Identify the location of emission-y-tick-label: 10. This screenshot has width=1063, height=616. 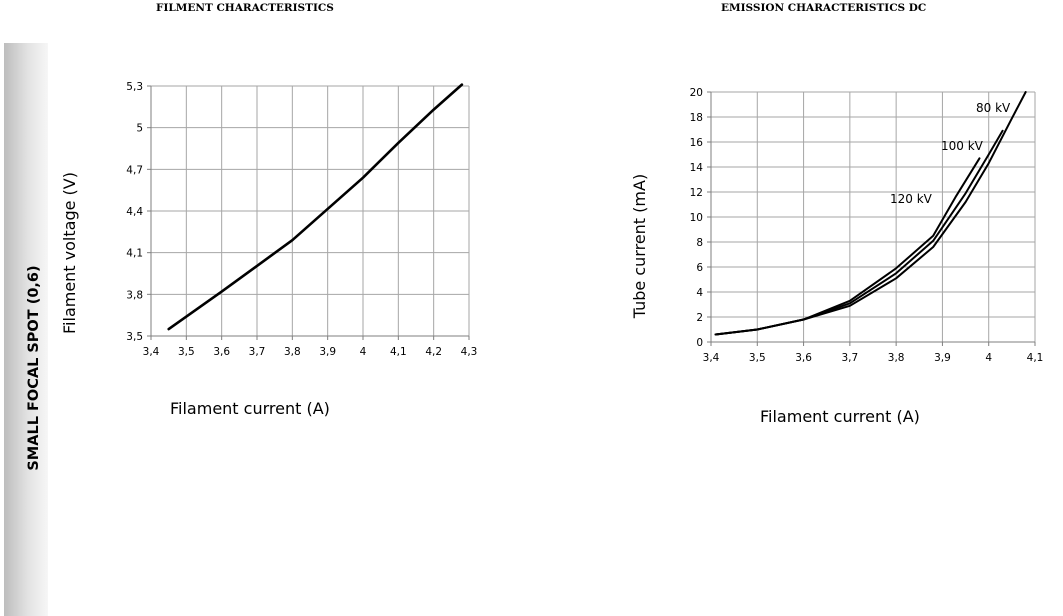
(696, 218).